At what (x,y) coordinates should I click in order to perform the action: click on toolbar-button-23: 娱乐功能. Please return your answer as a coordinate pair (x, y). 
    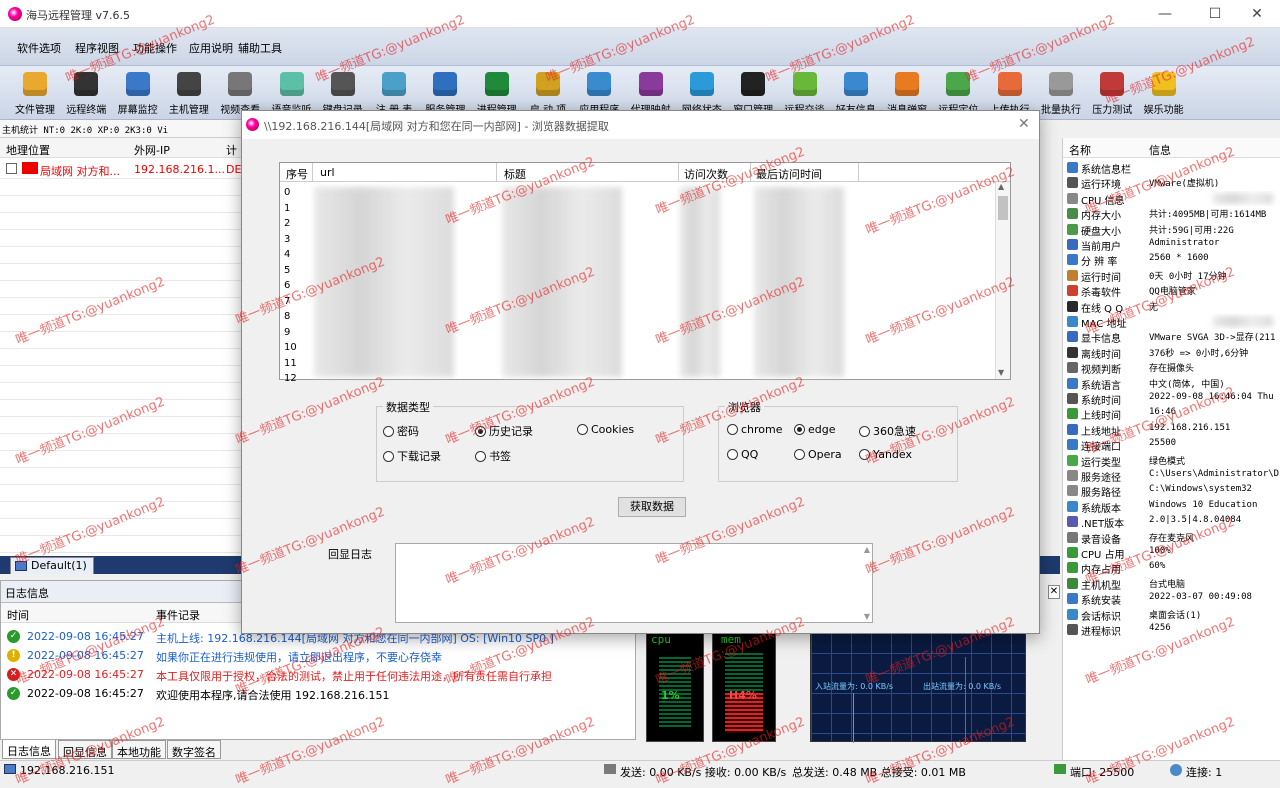
    Looking at the image, I should click on (1164, 93).